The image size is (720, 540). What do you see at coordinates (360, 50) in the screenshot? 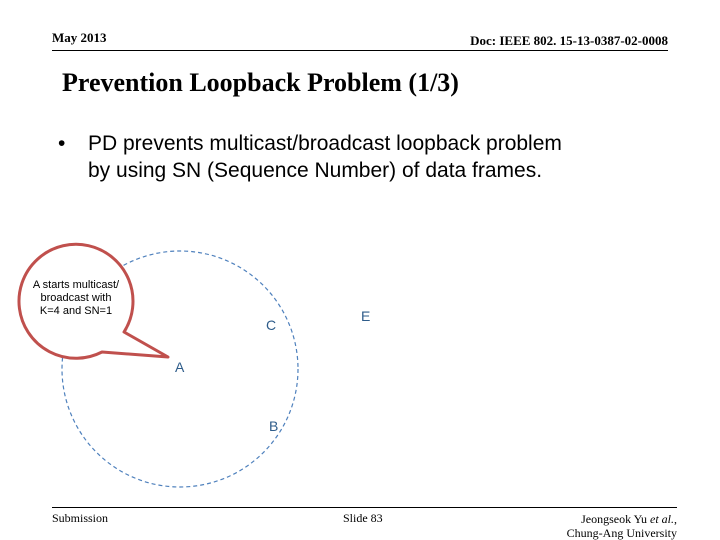
I see `header-divider` at bounding box center [360, 50].